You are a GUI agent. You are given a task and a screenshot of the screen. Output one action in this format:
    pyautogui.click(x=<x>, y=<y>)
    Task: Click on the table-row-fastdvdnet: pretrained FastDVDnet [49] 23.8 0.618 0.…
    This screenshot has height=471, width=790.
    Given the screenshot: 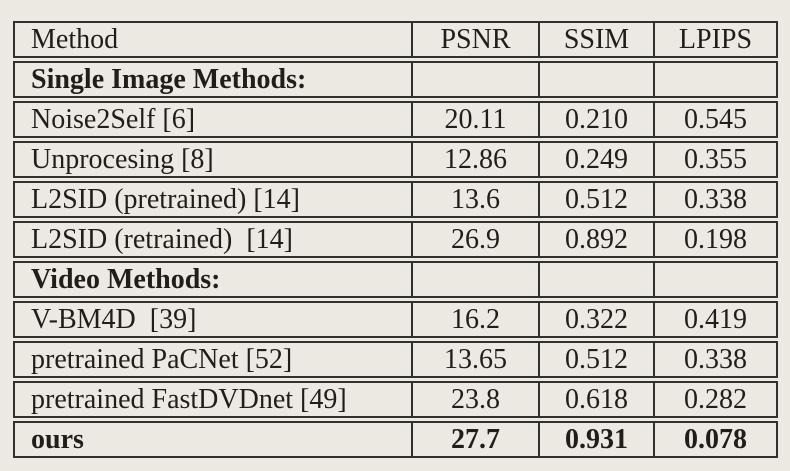 What is the action you would take?
    pyautogui.click(x=395, y=399)
    